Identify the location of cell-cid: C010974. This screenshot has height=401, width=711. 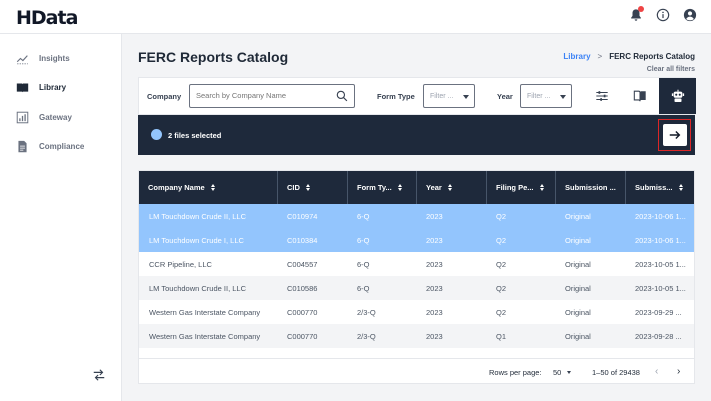
(302, 216).